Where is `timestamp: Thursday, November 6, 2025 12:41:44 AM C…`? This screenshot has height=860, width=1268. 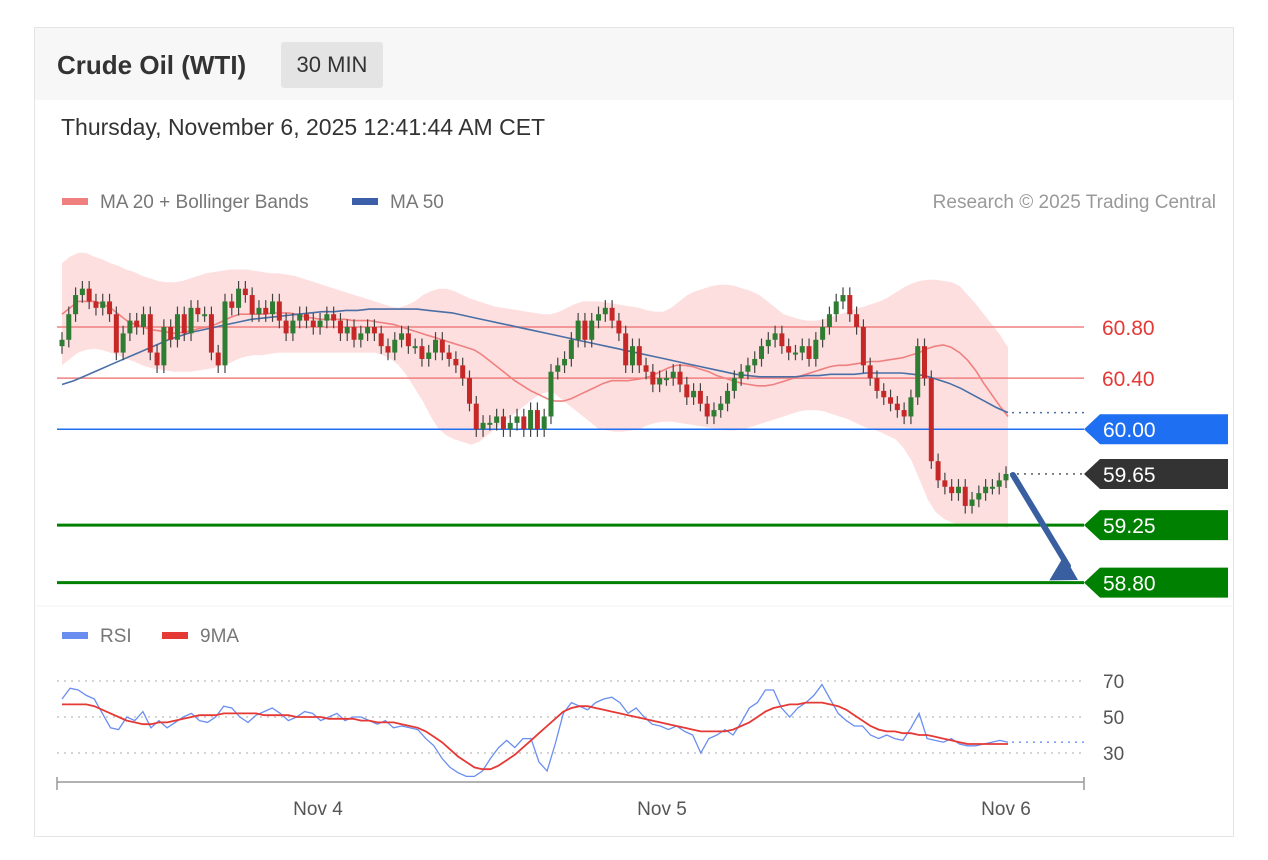 timestamp: Thursday, November 6, 2025 12:41:44 AM C… is located at coordinates (303, 127).